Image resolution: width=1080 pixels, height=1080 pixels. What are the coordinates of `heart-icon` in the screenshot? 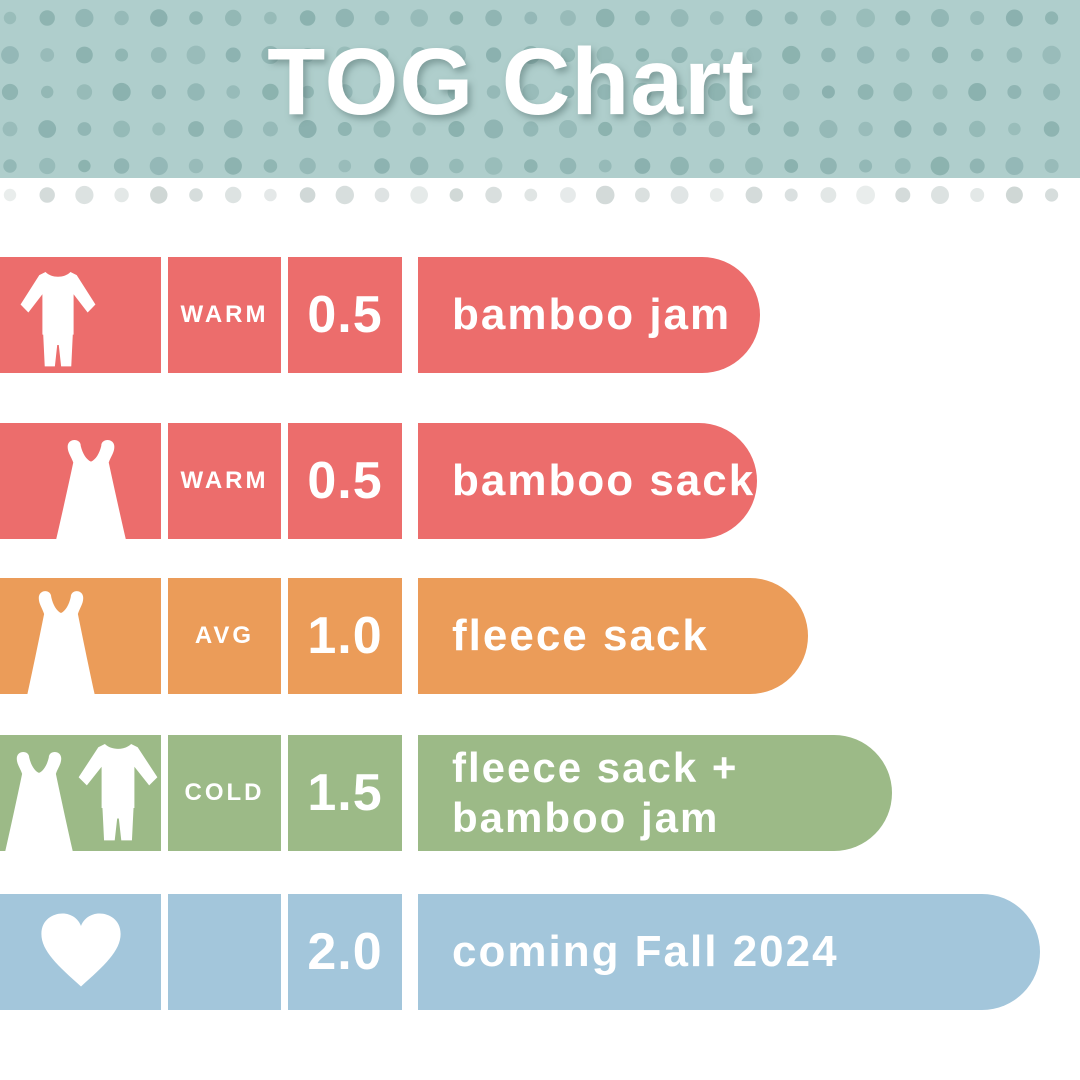 It's located at (81, 950).